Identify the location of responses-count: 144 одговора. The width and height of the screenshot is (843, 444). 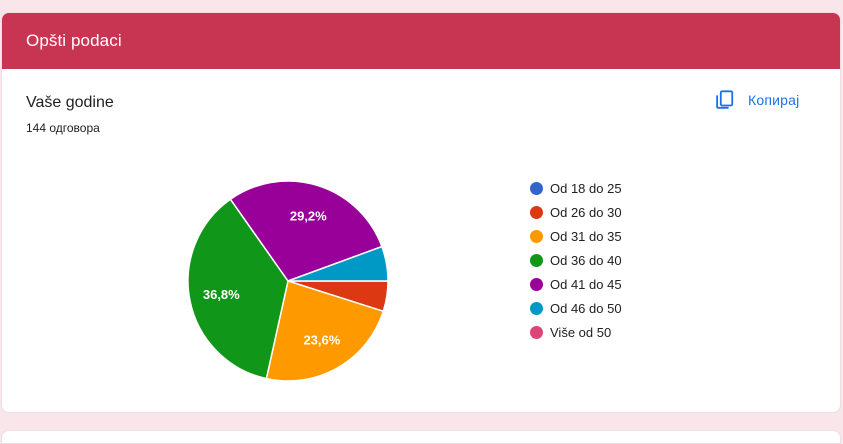
(63, 128).